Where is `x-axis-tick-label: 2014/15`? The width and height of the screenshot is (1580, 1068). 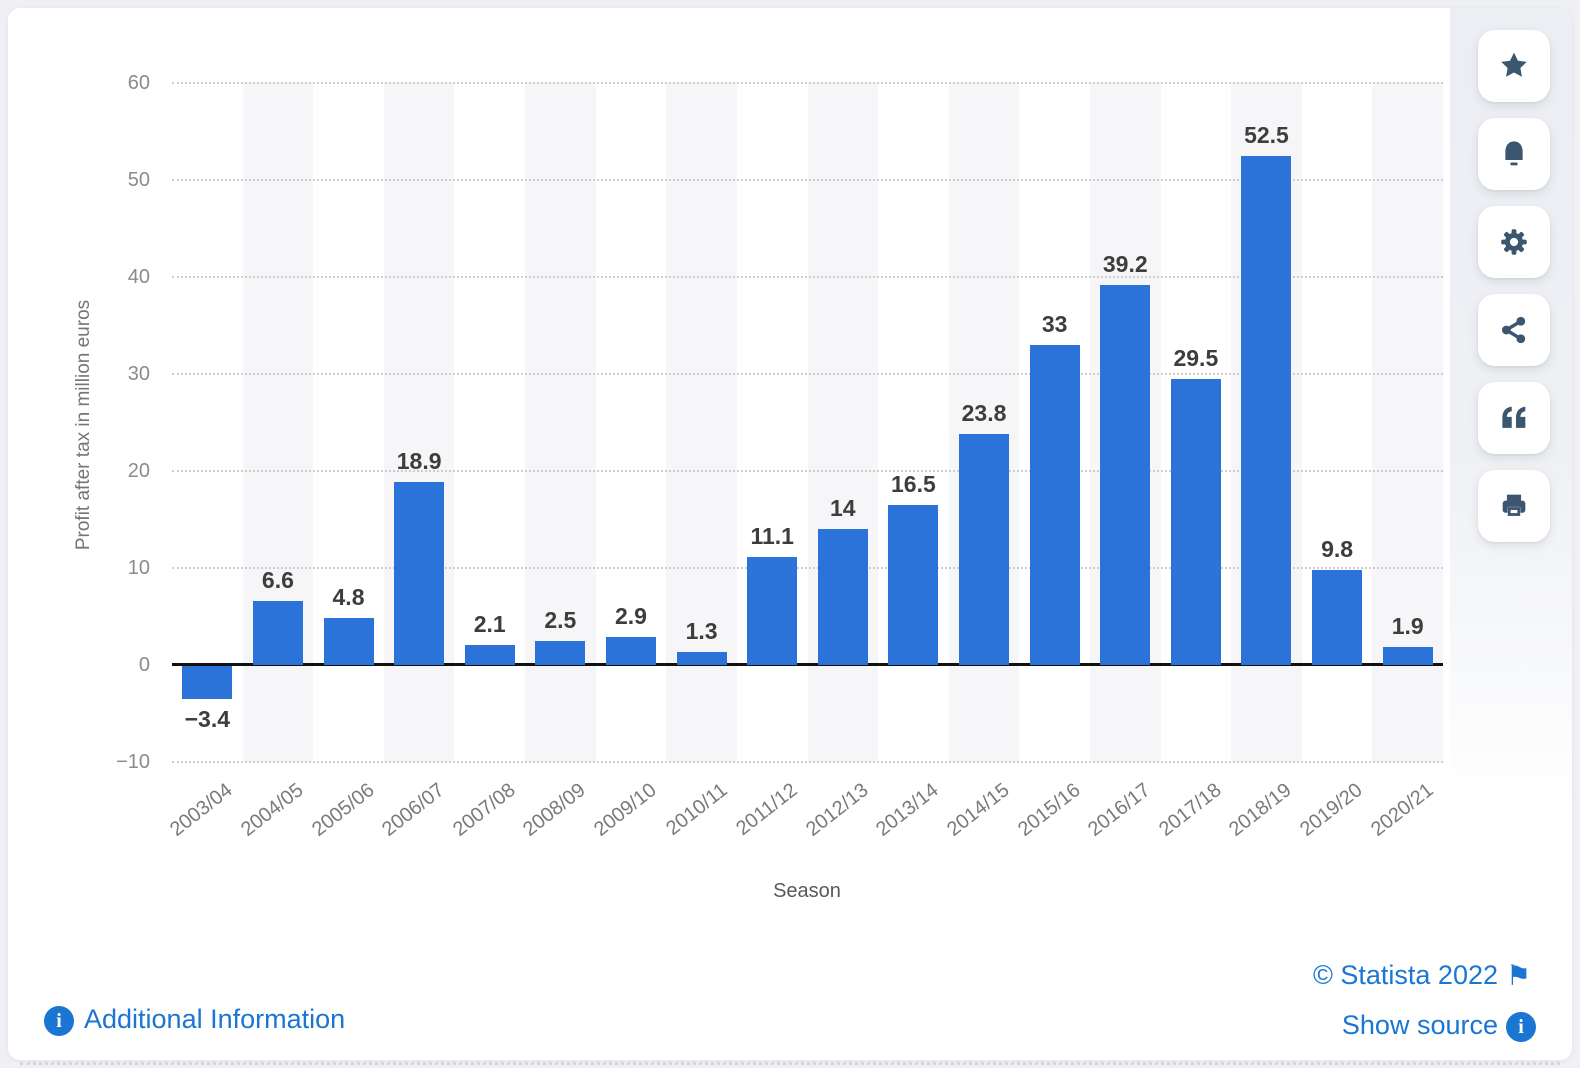
x-axis-tick-label: 2014/15 is located at coordinates (978, 810).